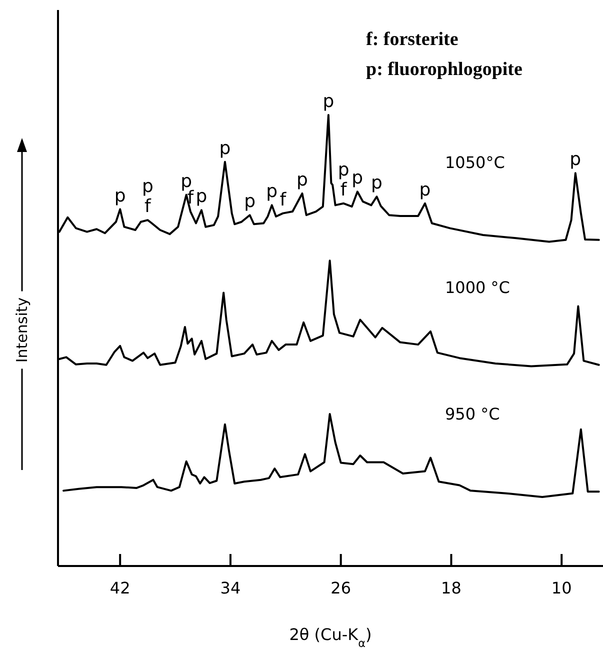 The width and height of the screenshot is (603, 654). What do you see at coordinates (120, 588) in the screenshot?
I see `x-tick-label: 42` at bounding box center [120, 588].